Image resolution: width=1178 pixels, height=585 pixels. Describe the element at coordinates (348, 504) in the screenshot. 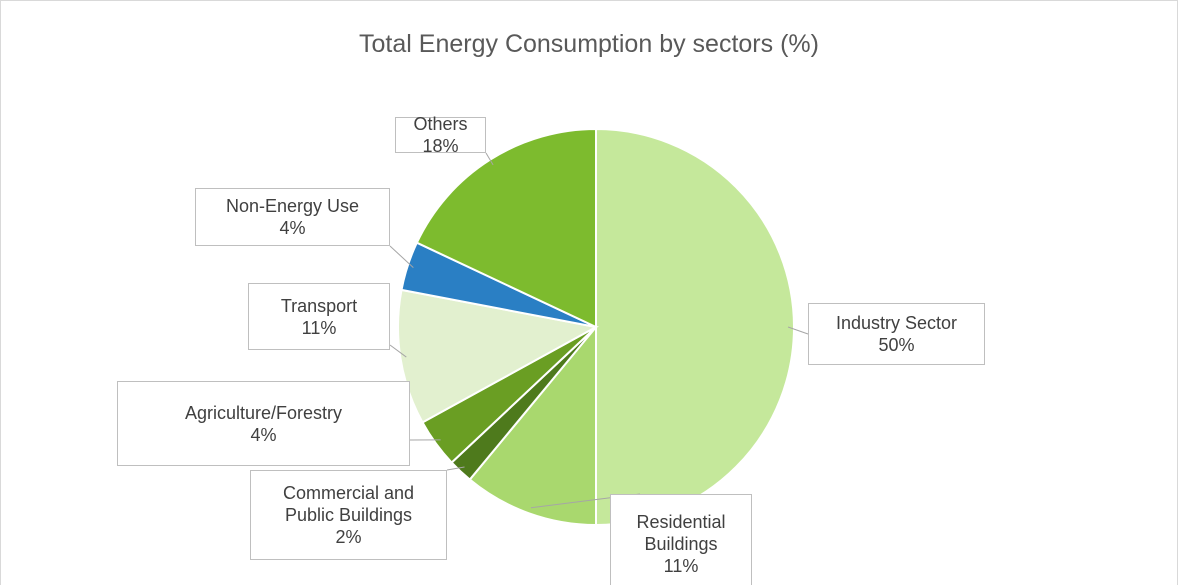

I see `label-name: Commercial and Public Buildings` at that location.